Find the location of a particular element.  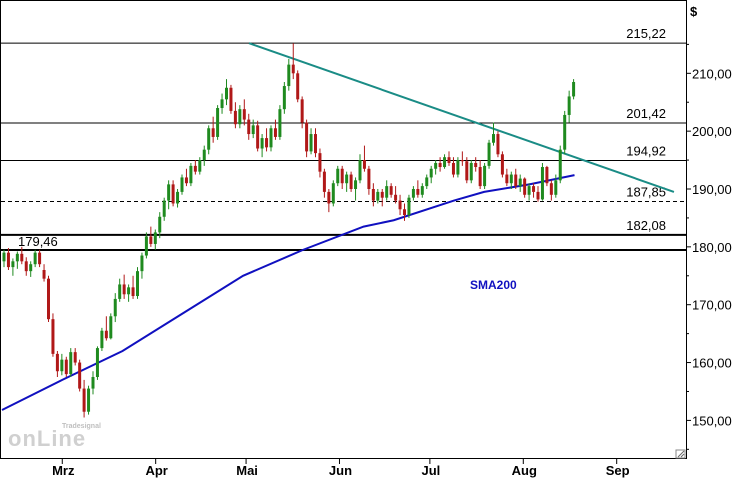

currency-unit: $ is located at coordinates (694, 11).